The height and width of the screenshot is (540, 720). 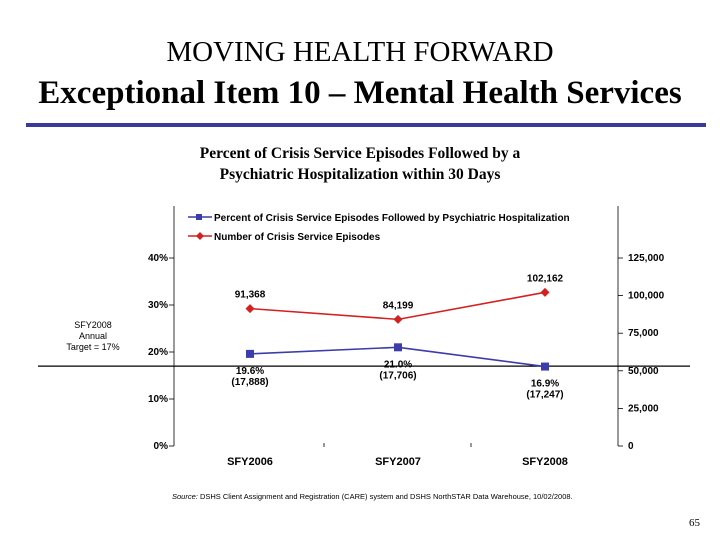 What do you see at coordinates (158, 399) in the screenshot?
I see `left-tick-label: 10%` at bounding box center [158, 399].